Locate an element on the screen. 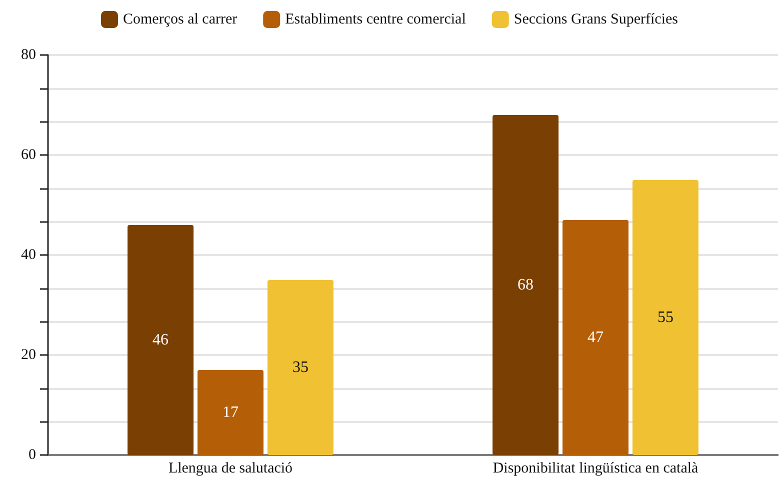 The image size is (779, 479). y-tick-label: 0 is located at coordinates (32, 455).